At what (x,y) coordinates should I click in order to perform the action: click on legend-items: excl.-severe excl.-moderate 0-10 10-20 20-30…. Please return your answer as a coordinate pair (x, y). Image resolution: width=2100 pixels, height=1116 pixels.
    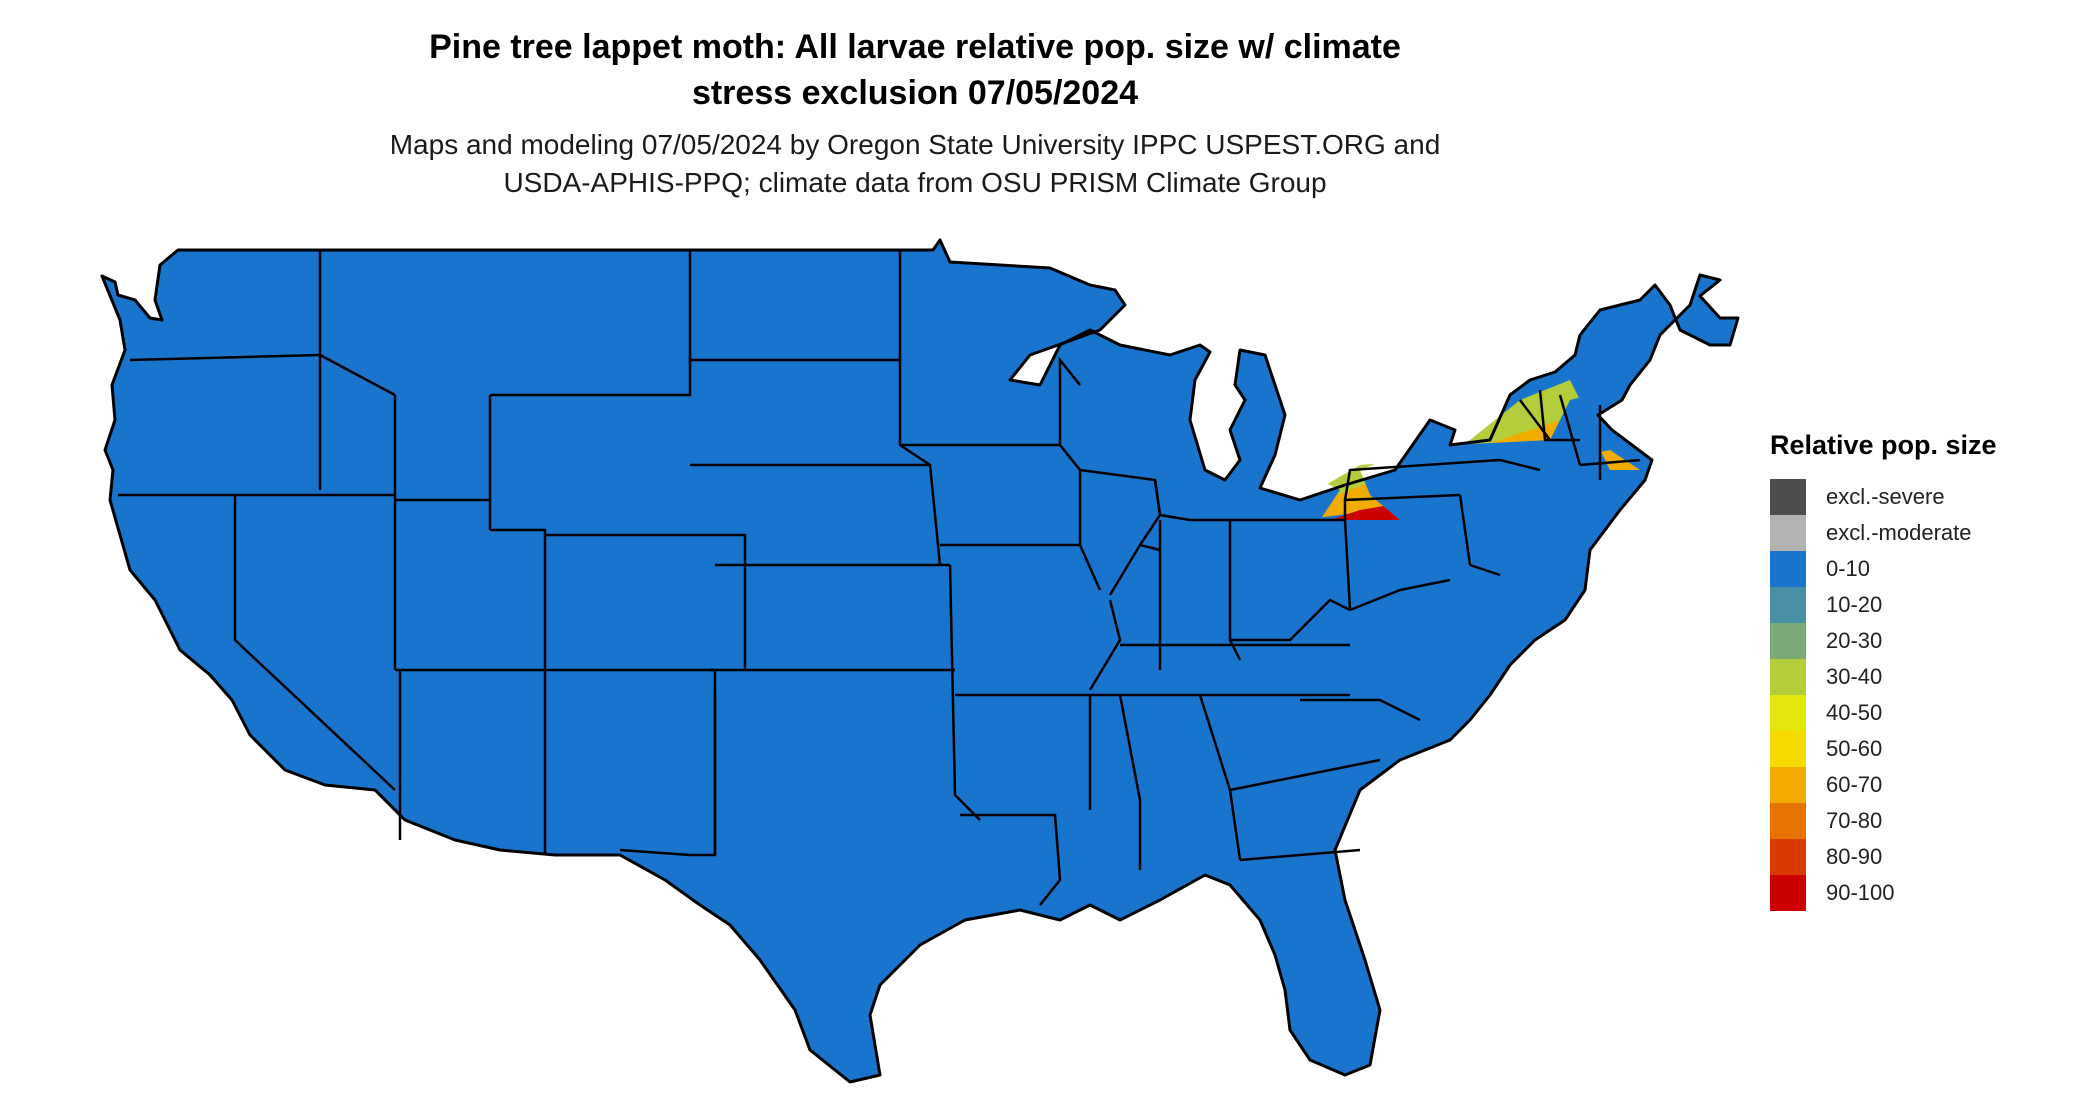
    Looking at the image, I should click on (1883, 695).